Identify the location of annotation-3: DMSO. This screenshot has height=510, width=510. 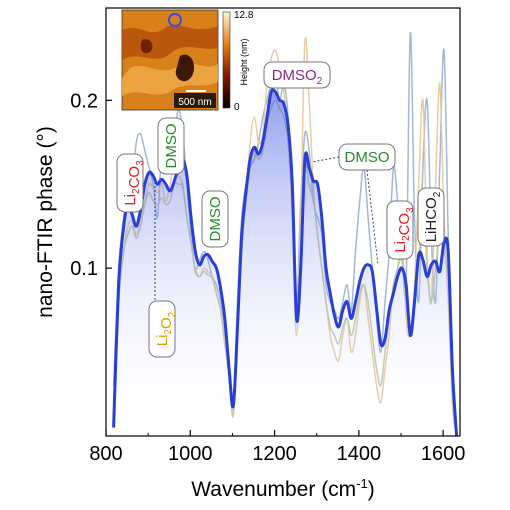
(215, 219).